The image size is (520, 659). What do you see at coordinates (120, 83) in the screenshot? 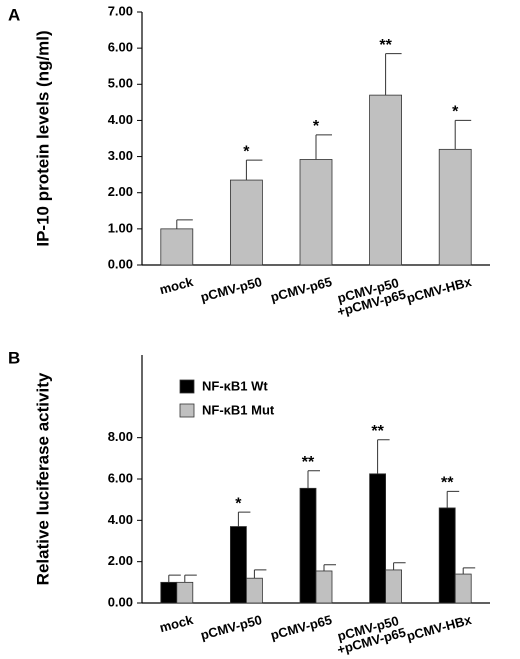
I see `y-tick-label: 5.00` at bounding box center [120, 83].